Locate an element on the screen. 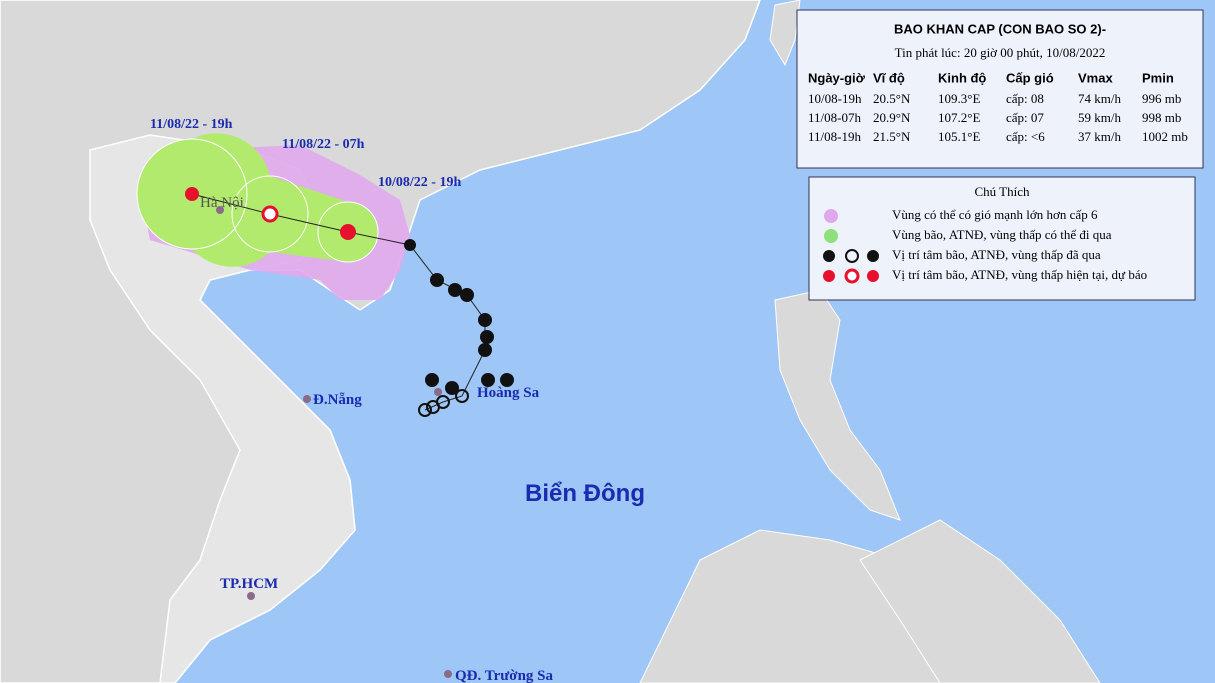 This screenshot has height=683, width=1215. legend-item: Vị trí tâm bão, ATNĐ, vùng thấp đã qua is located at coordinates (996, 254).